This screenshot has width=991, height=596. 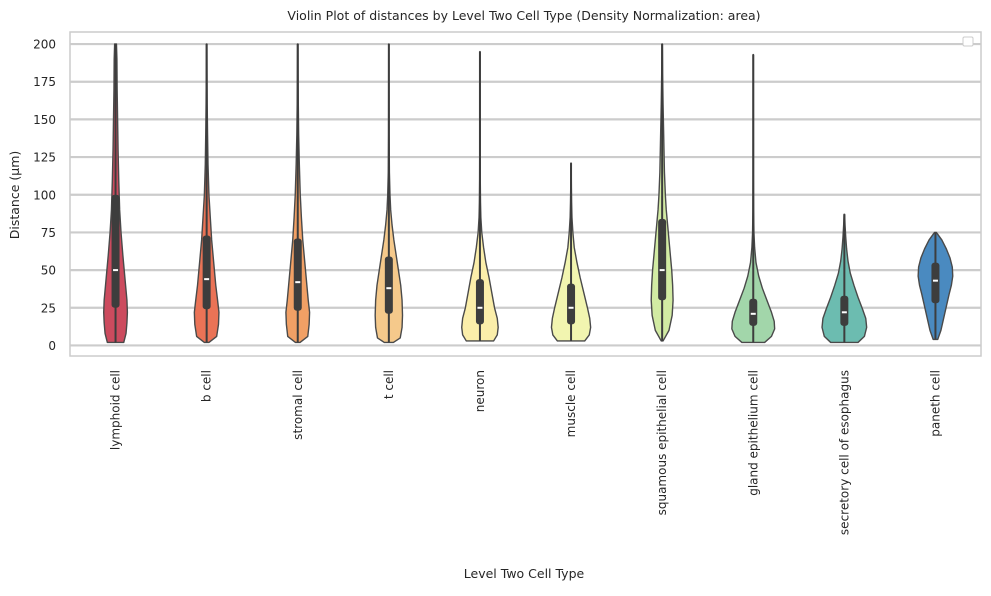 What do you see at coordinates (524, 573) in the screenshot?
I see `x-axis-label: Level Two Cell Type` at bounding box center [524, 573].